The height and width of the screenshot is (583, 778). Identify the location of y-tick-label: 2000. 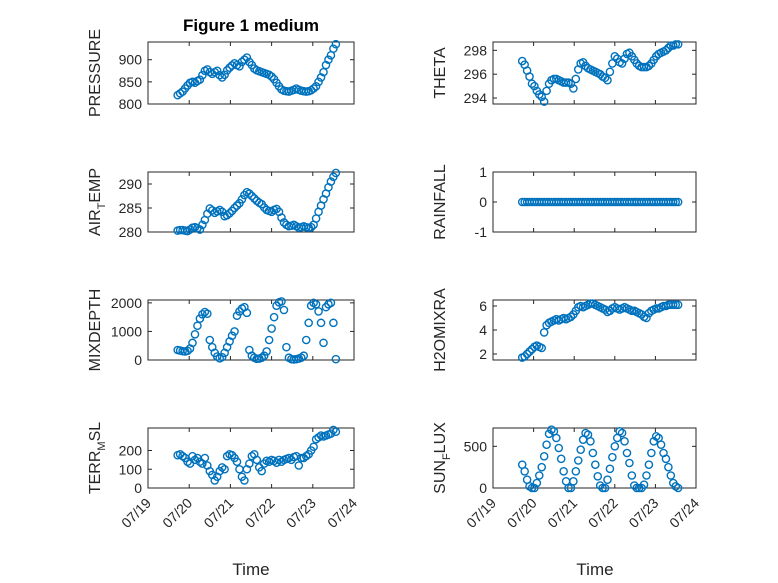
(126, 303).